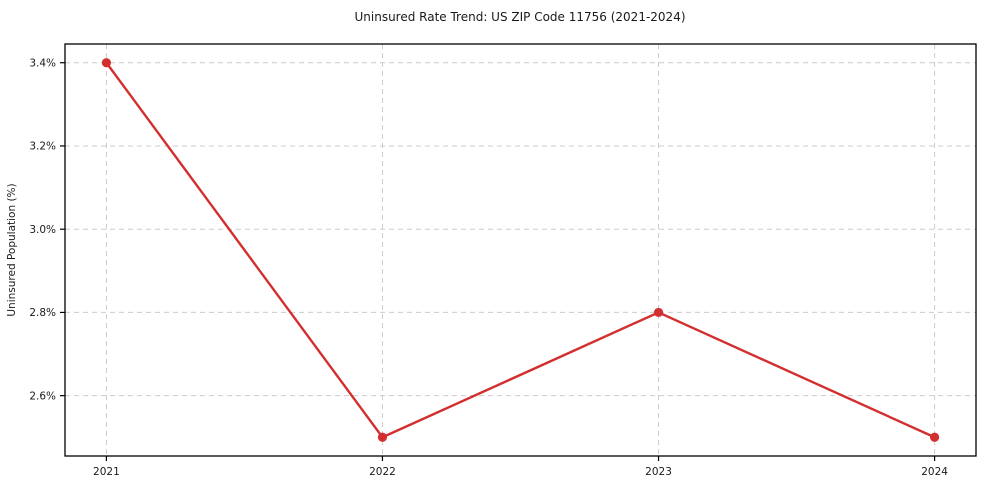 This screenshot has width=989, height=490. What do you see at coordinates (106, 472) in the screenshot?
I see `x-tick-label: 2021` at bounding box center [106, 472].